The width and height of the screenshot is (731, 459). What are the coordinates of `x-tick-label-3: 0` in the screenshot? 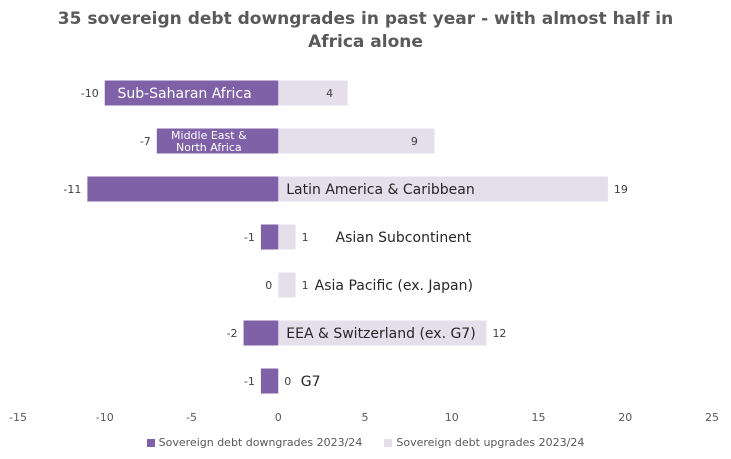 It's located at (278, 417).